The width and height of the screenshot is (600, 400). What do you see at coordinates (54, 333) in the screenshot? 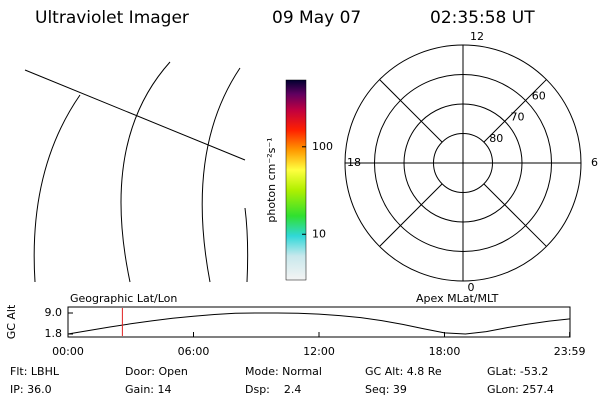
I see `y-tick-label: 1.8` at bounding box center [54, 333].